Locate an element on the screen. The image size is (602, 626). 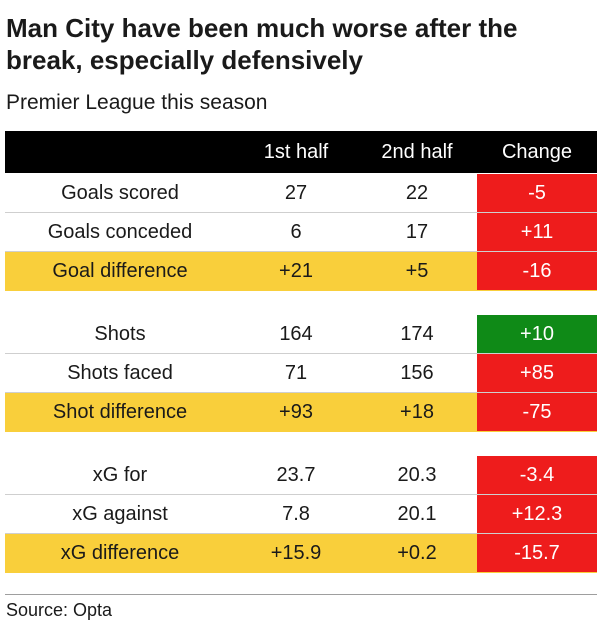
table-row: Shots 164 174 +10 is located at coordinates (301, 334).